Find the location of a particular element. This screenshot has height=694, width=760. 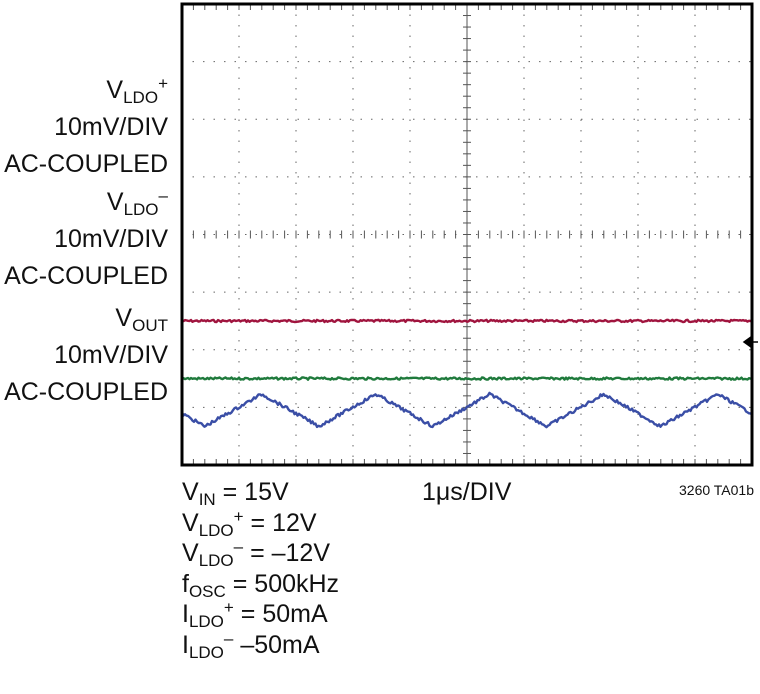

cond1-text: = 15V is located at coordinates (252, 492).